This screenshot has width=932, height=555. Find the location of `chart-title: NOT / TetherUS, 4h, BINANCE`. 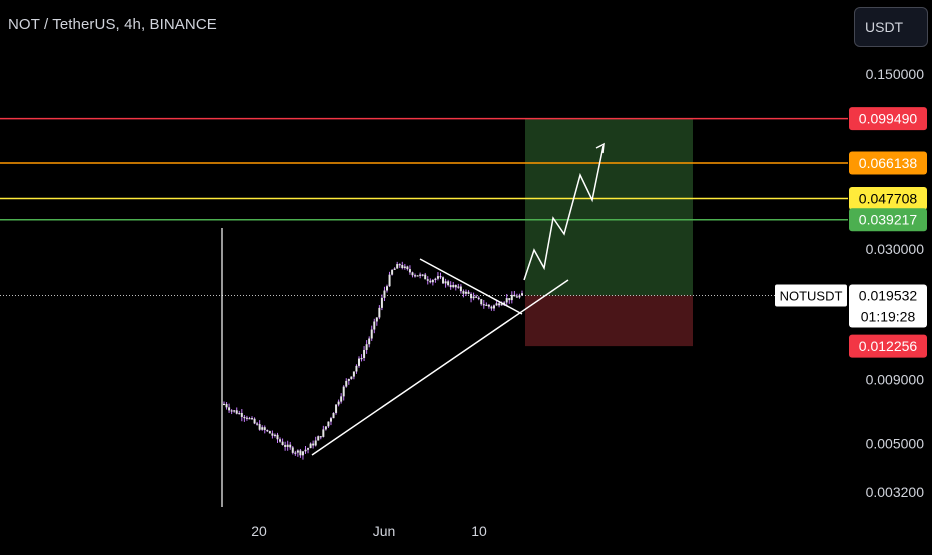

chart-title: NOT / TetherUS, 4h, BINANCE is located at coordinates (112, 24).